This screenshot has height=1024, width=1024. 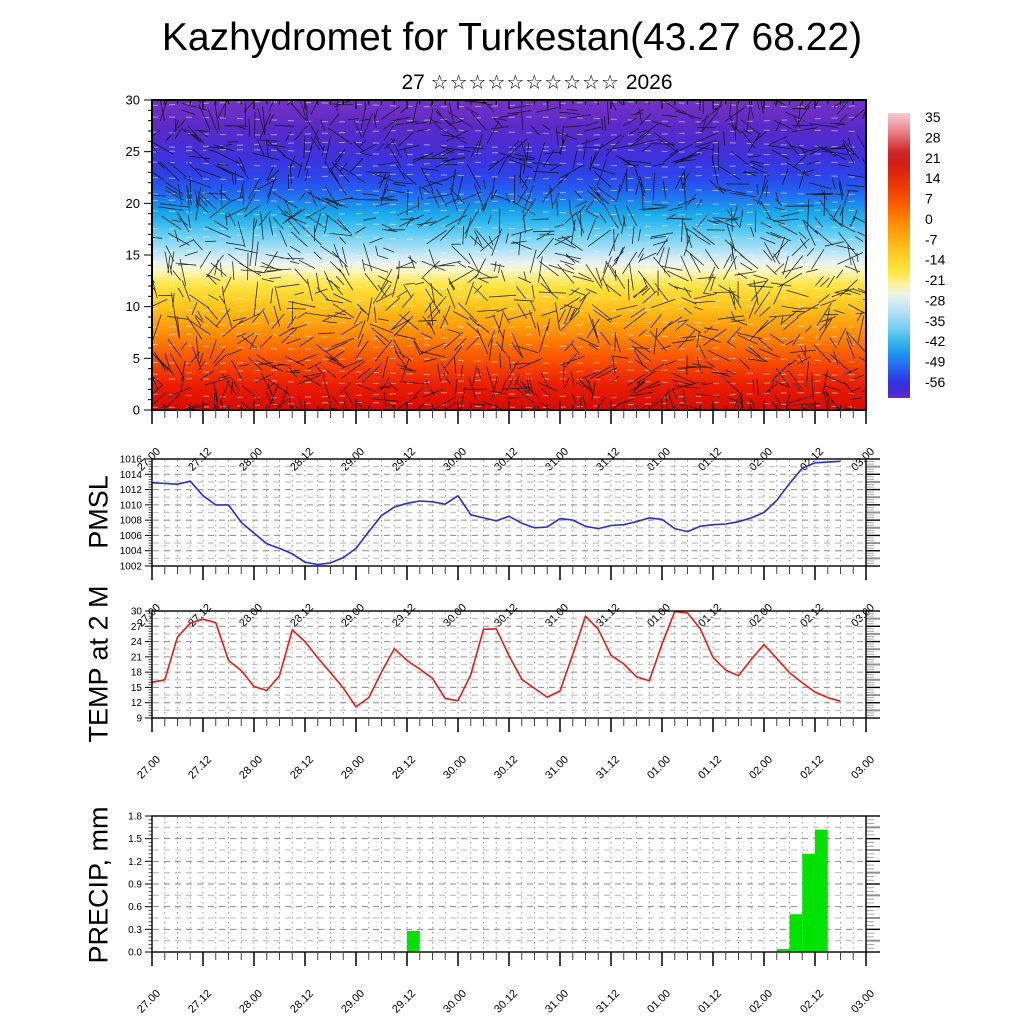 I want to click on y-tick-label: 12, so click(x=137, y=703).